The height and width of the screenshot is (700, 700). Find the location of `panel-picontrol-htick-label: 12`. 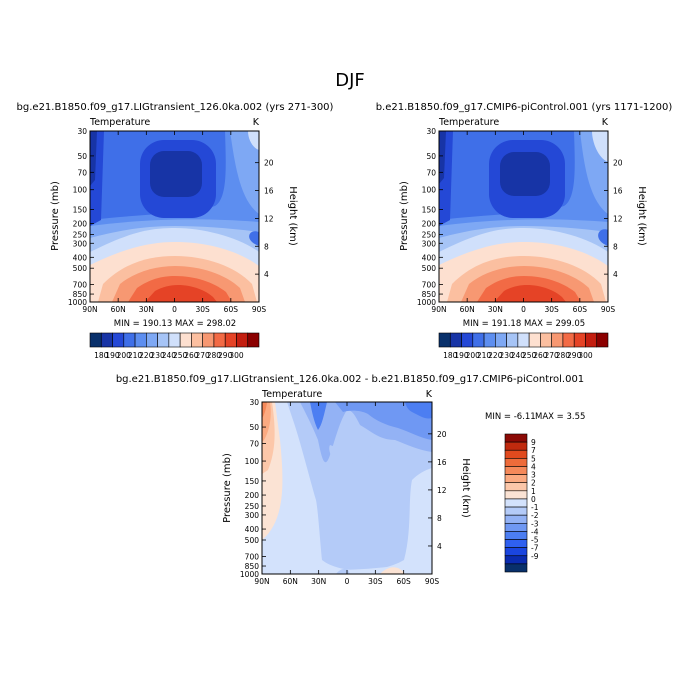

panel-picontrol-htick-label: 12 is located at coordinates (618, 218).